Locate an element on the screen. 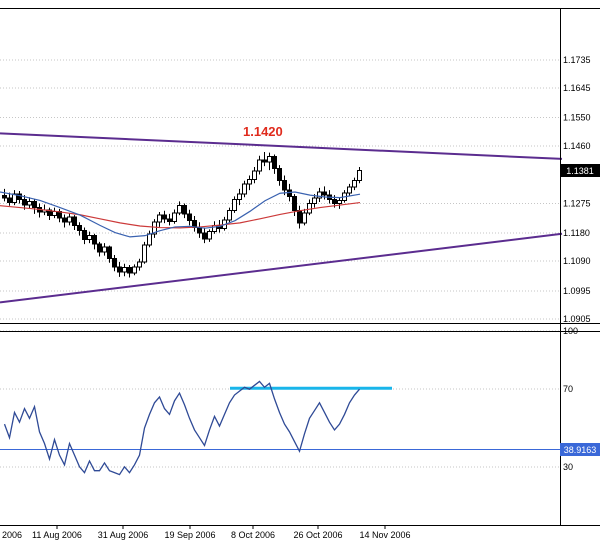 The image size is (600, 550). oscillator-tick-label: 100 is located at coordinates (570, 331).